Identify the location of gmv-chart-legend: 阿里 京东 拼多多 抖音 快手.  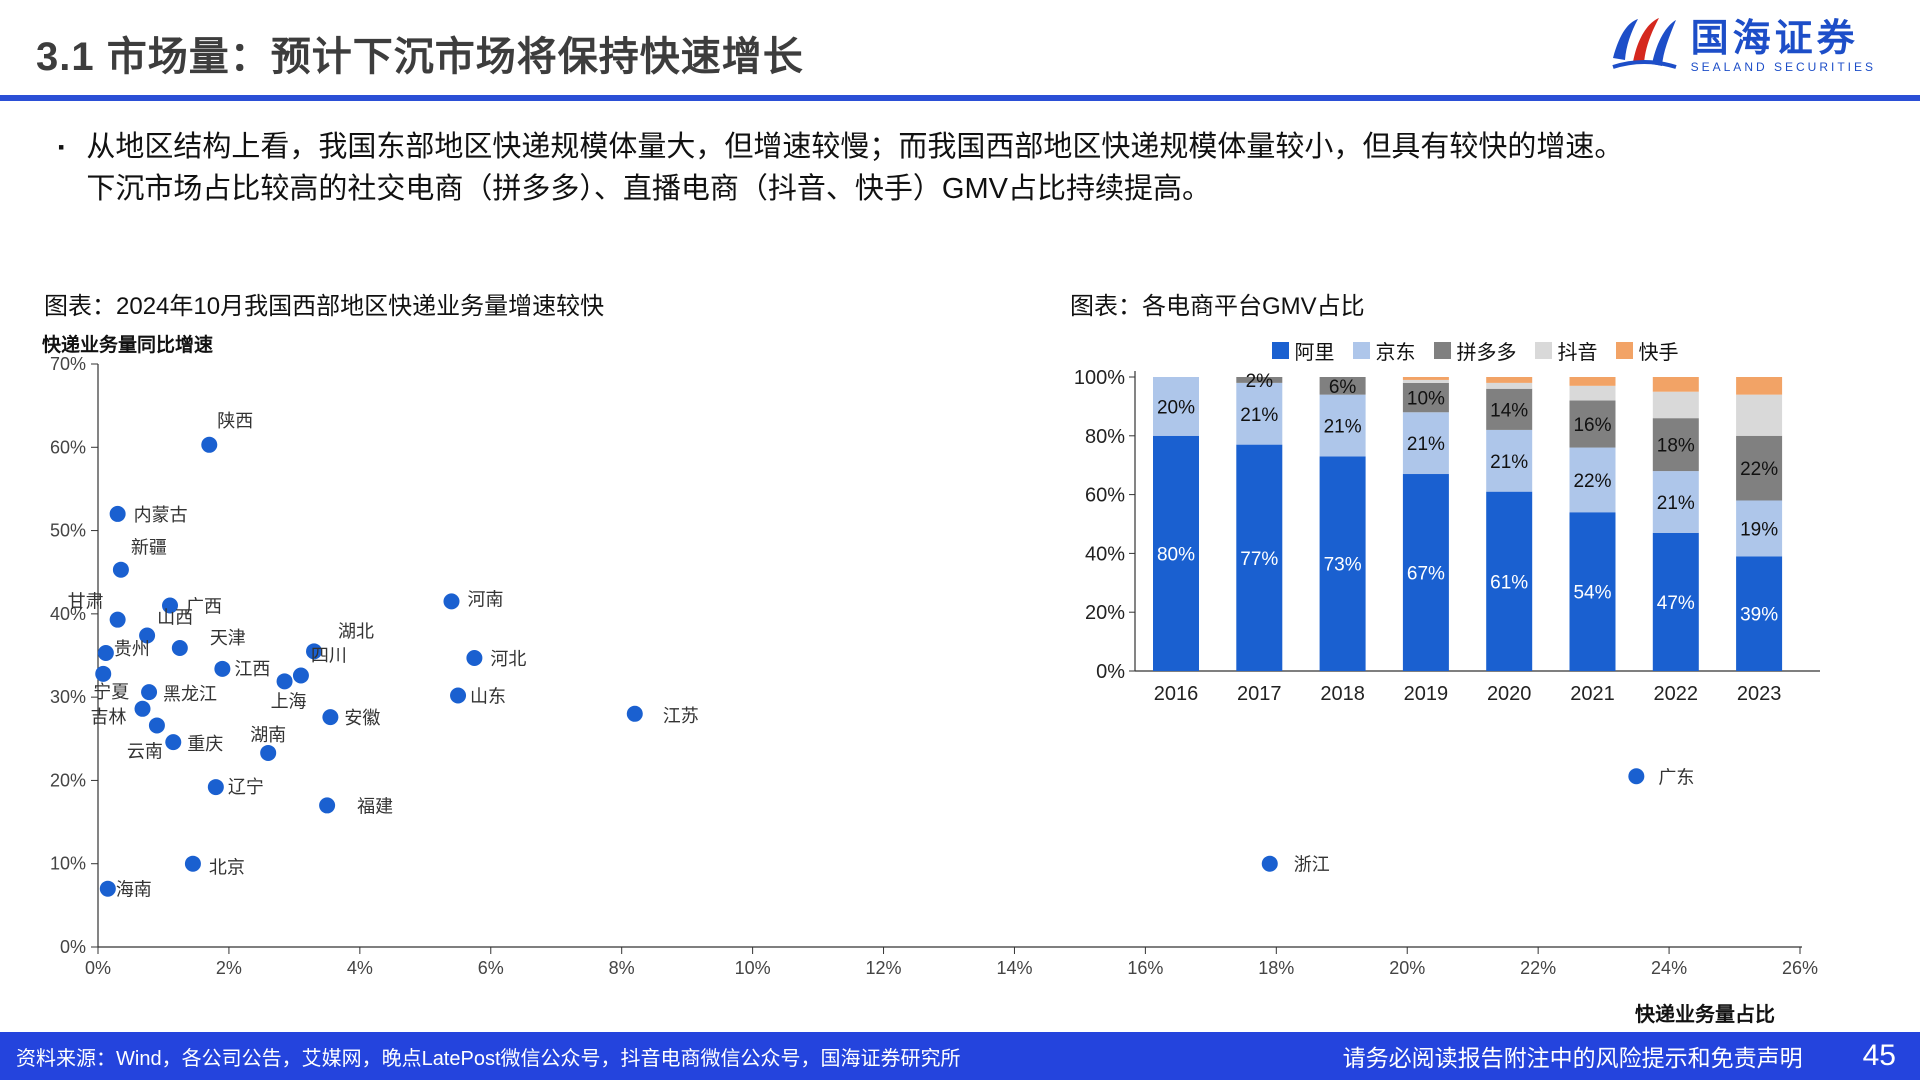
(1475, 350).